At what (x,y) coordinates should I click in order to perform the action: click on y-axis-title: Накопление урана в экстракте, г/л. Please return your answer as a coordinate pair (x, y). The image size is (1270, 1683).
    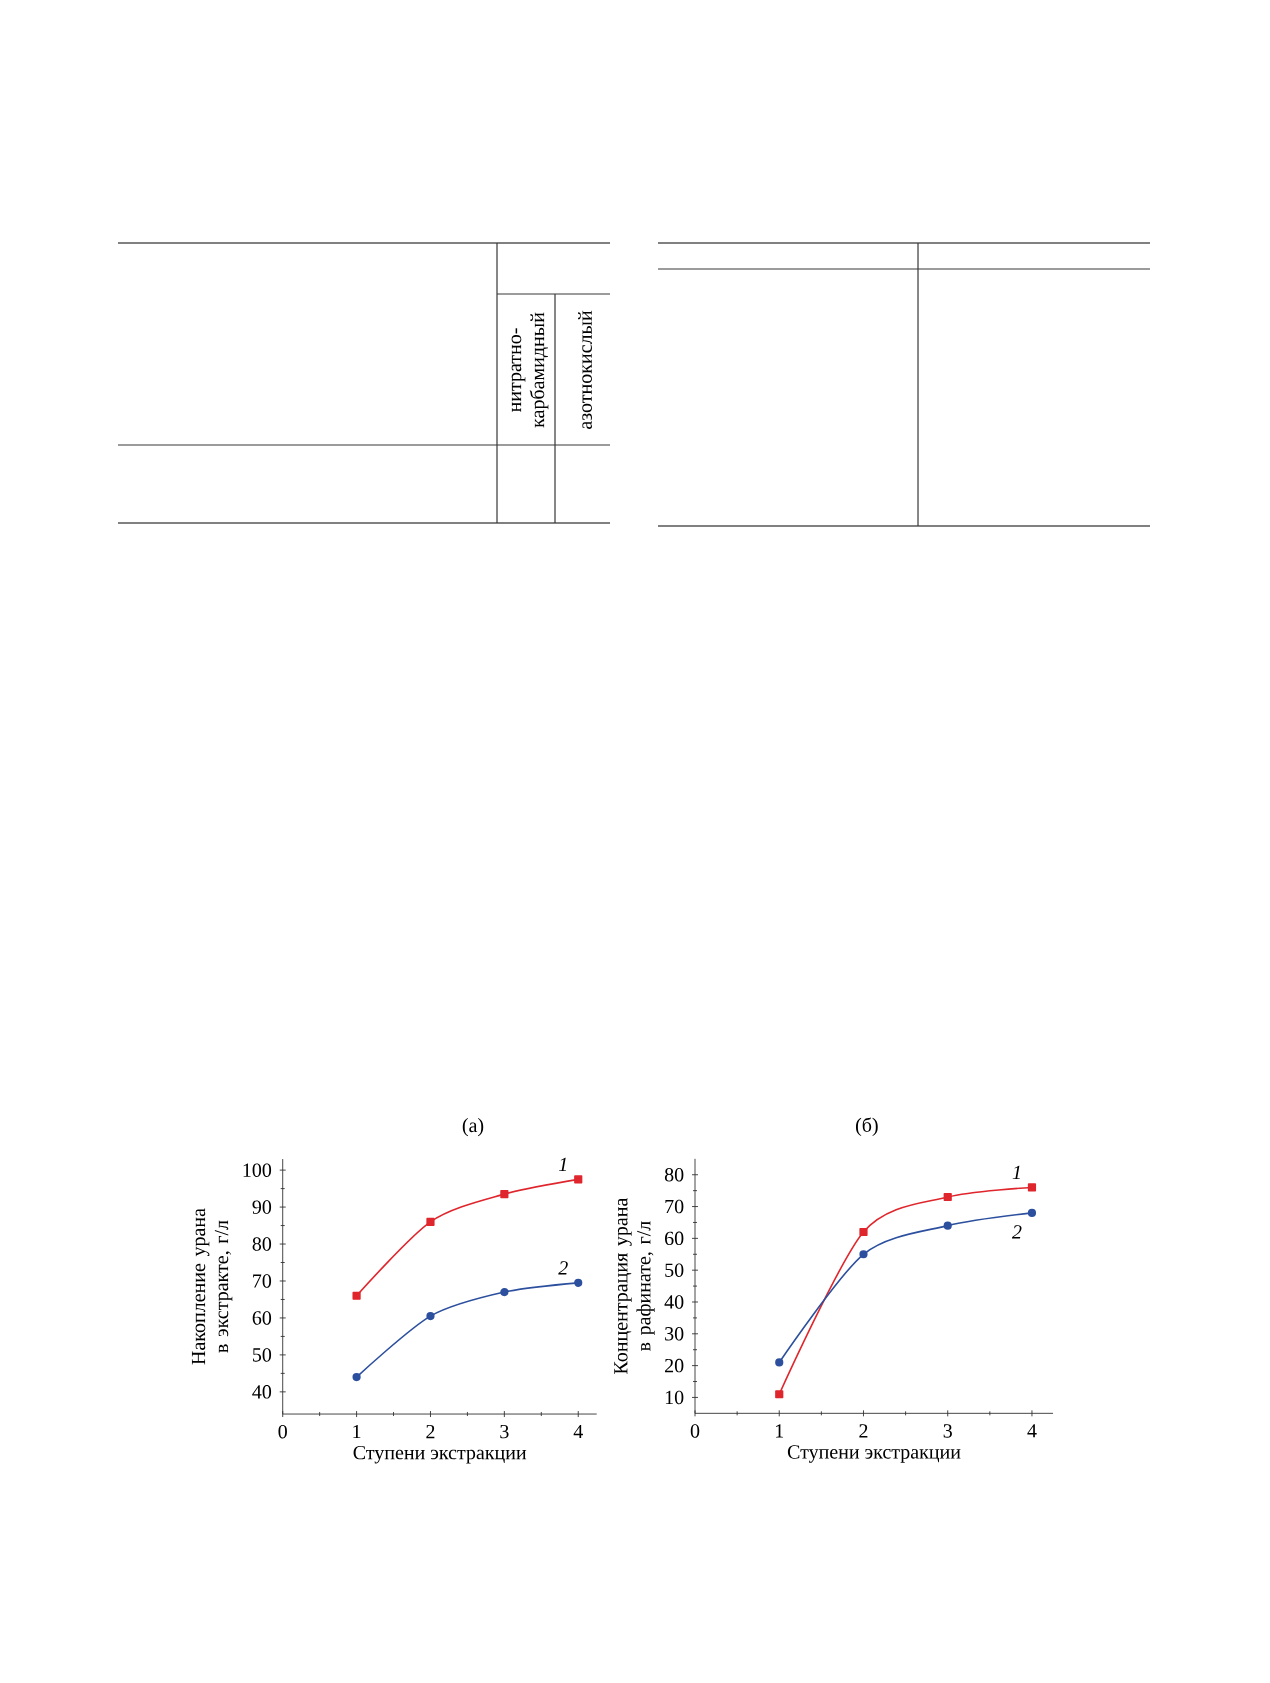
    Looking at the image, I should click on (212, 1286).